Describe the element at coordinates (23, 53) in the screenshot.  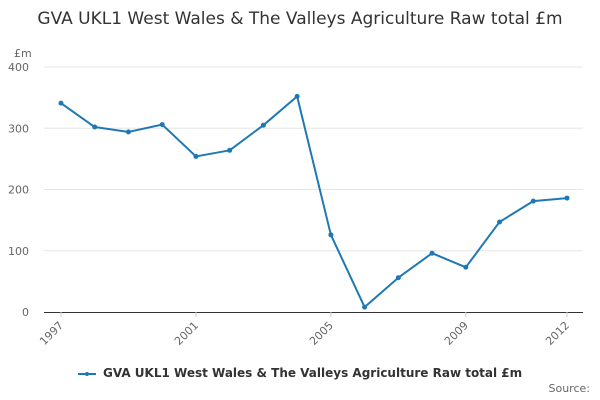
I see `y-axis-unit-label: £m` at that location.